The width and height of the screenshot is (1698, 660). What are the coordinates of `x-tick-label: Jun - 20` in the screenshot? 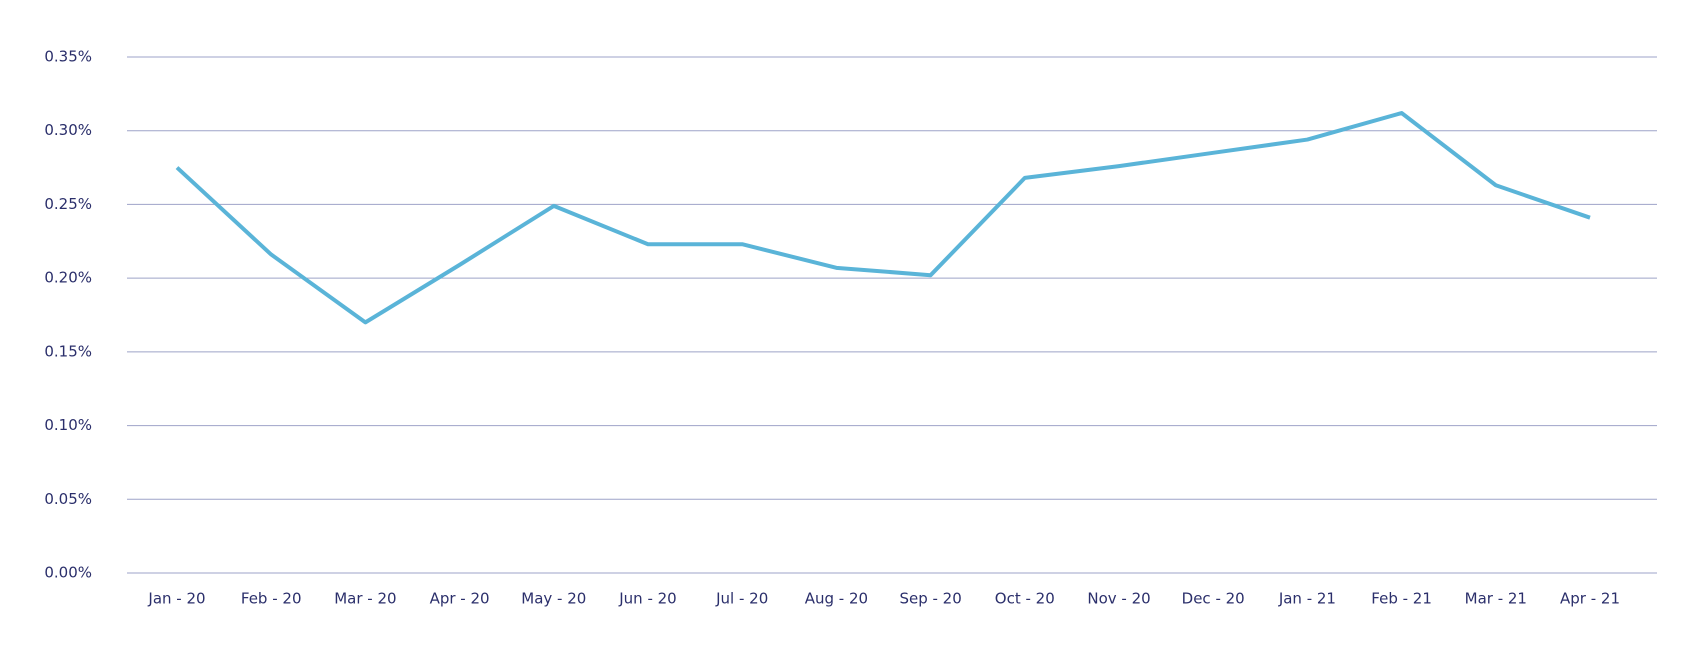 It's located at (647, 599).